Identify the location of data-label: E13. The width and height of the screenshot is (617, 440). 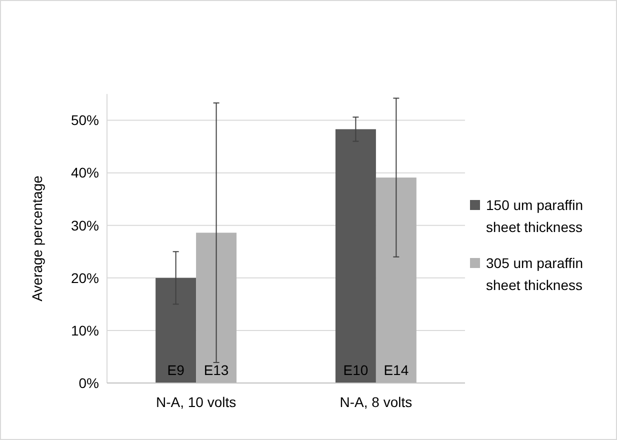
(216, 370).